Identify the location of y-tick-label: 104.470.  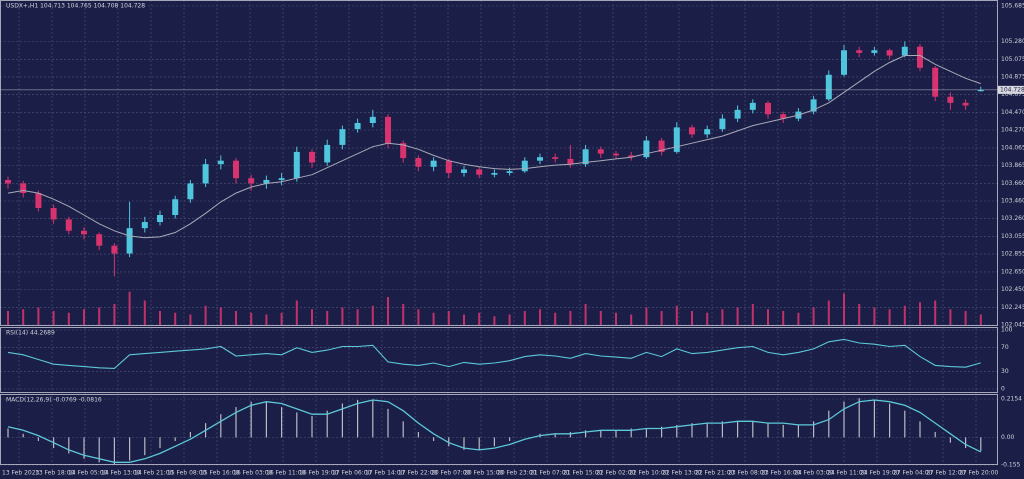
(1012, 112).